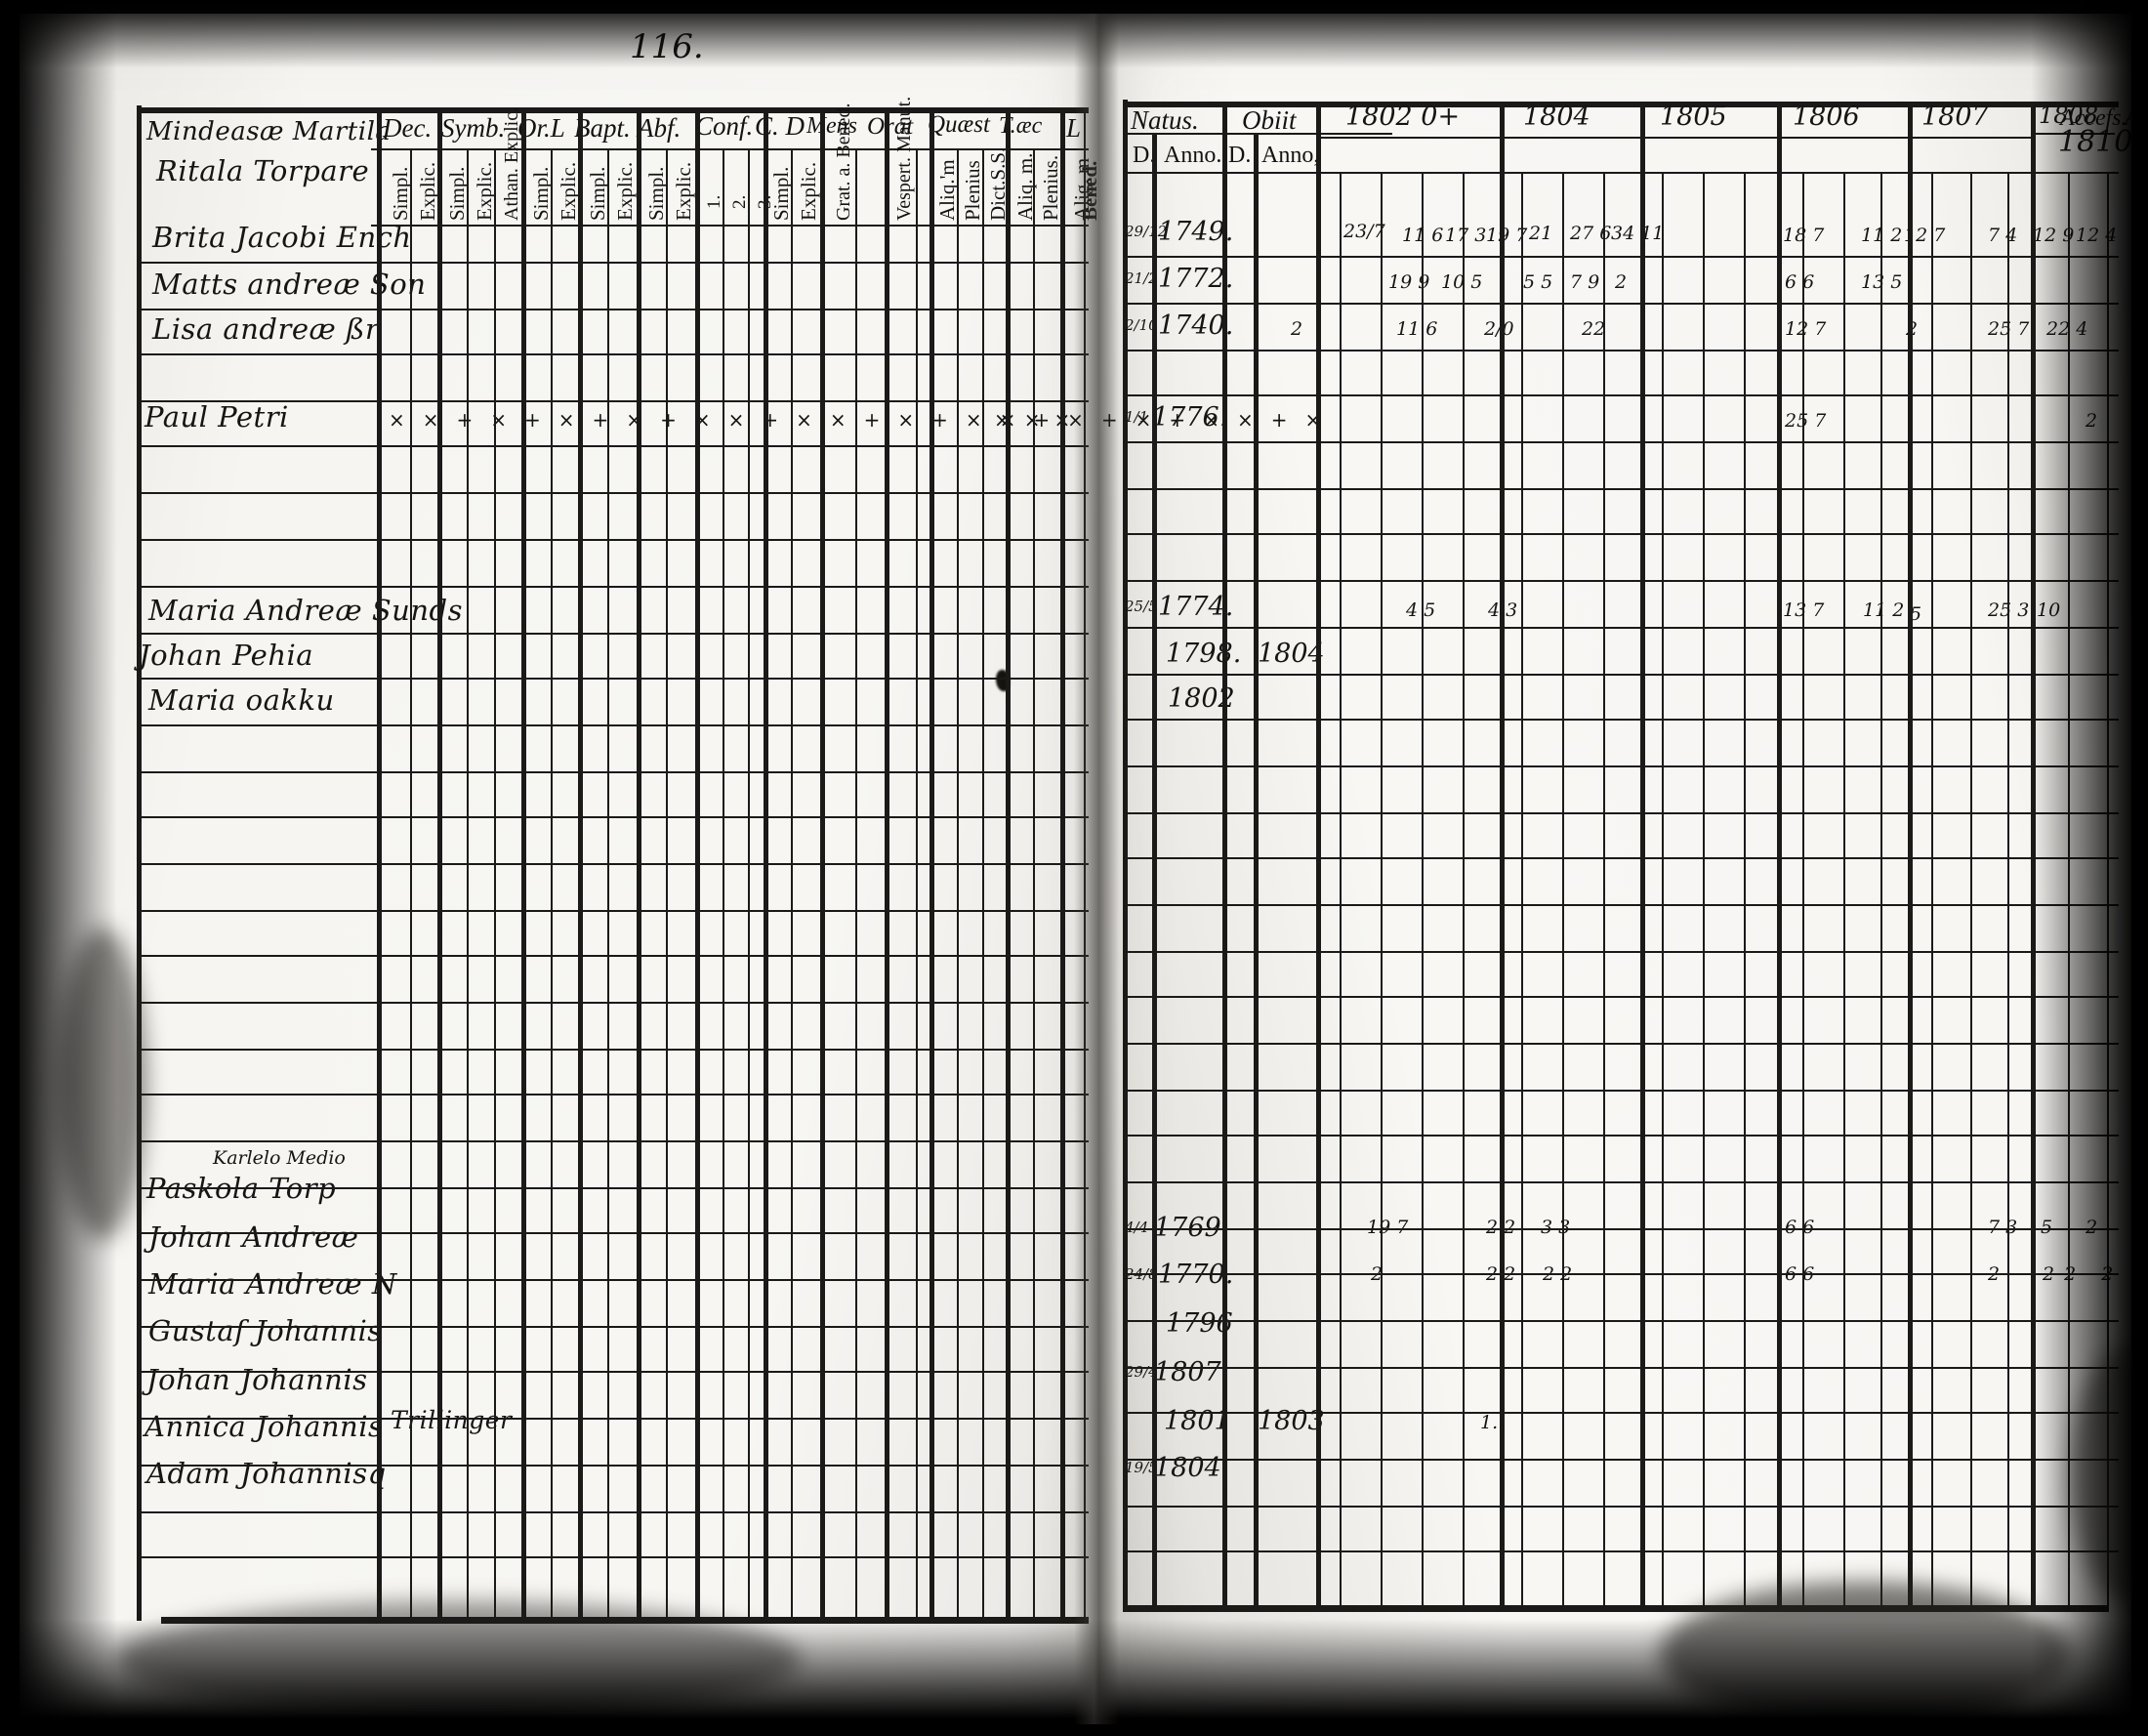 This screenshot has width=2148, height=1736. I want to click on row-squiggle-8: 〰〰〰〰〰〰〰〰〰〰〰〰〰〰〰〰〰〰〰〰〰〰〰〰〰〰〰〰〰〰〰〰〰〰, so click(719, 1253).